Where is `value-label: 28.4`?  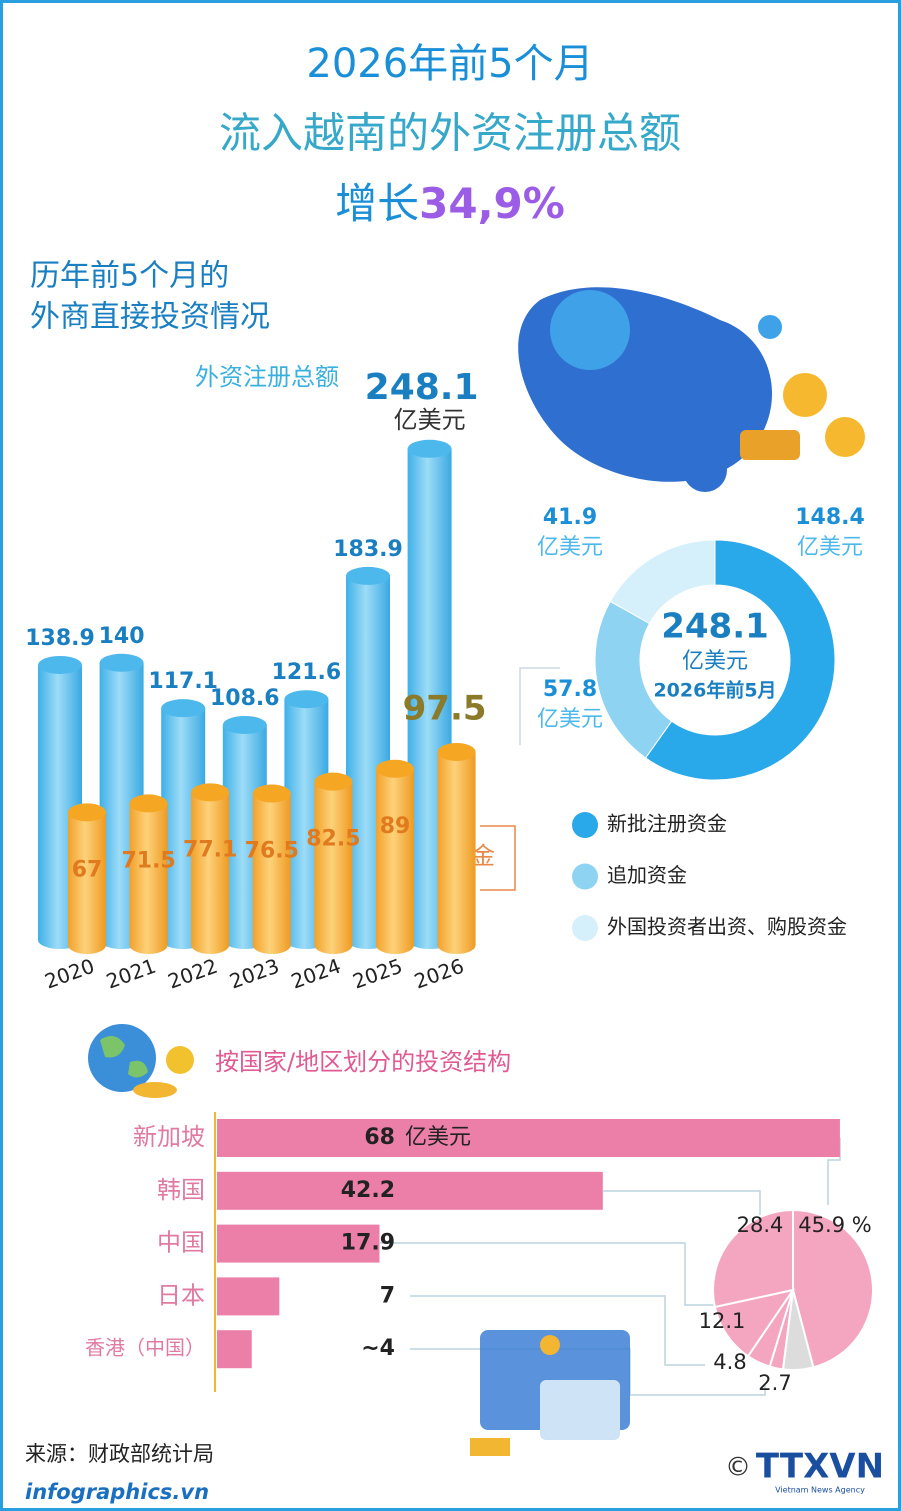 value-label: 28.4 is located at coordinates (760, 1225).